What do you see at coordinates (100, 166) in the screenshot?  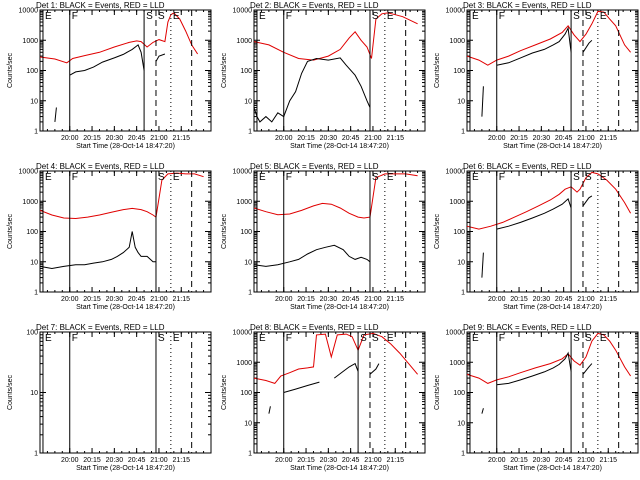 I see `panel-title: Det 4: BLACK = Events, RED = LLD` at bounding box center [100, 166].